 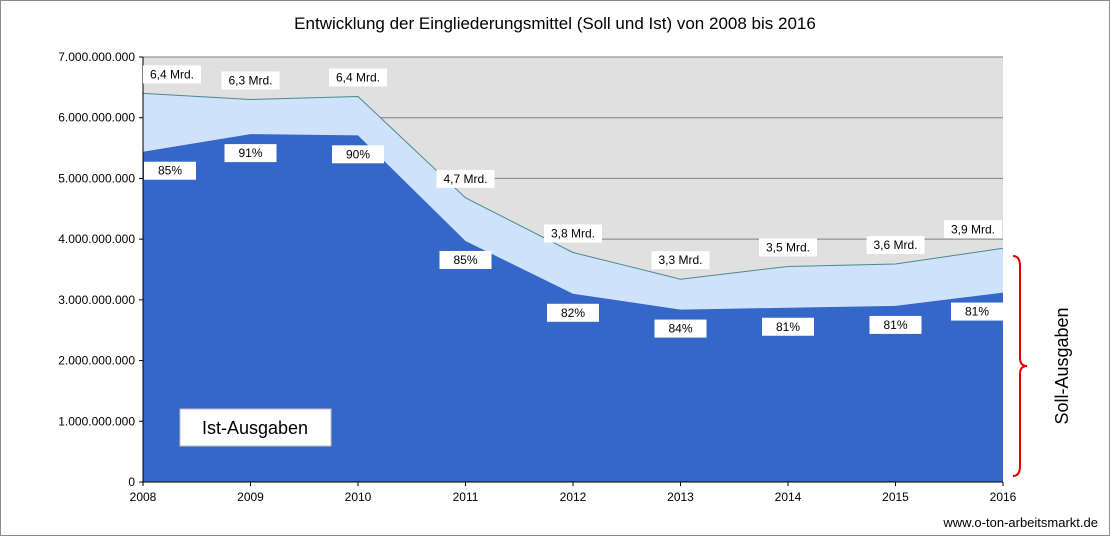 I want to click on soll-data-label: 3,3 Mrd., so click(x=680, y=260).